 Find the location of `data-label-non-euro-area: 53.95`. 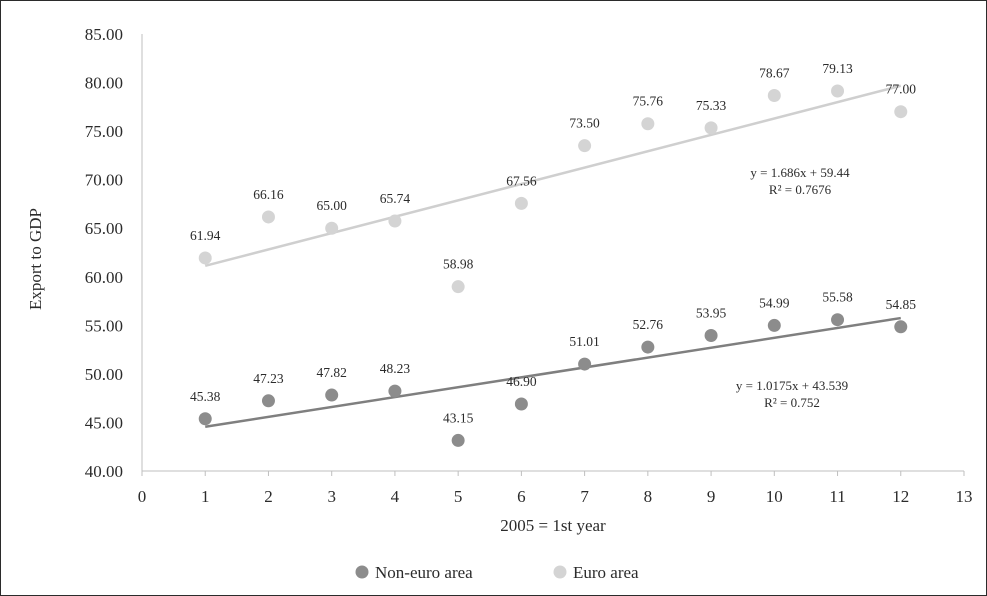

data-label-non-euro-area: 53.95 is located at coordinates (711, 313).